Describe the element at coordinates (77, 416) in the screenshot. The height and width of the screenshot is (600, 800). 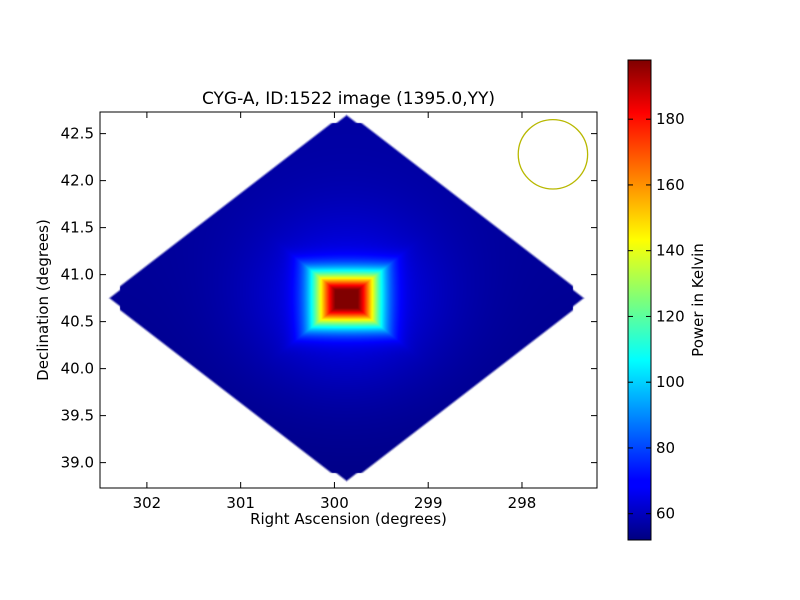
I see `y-tick-label: 39.5` at that location.